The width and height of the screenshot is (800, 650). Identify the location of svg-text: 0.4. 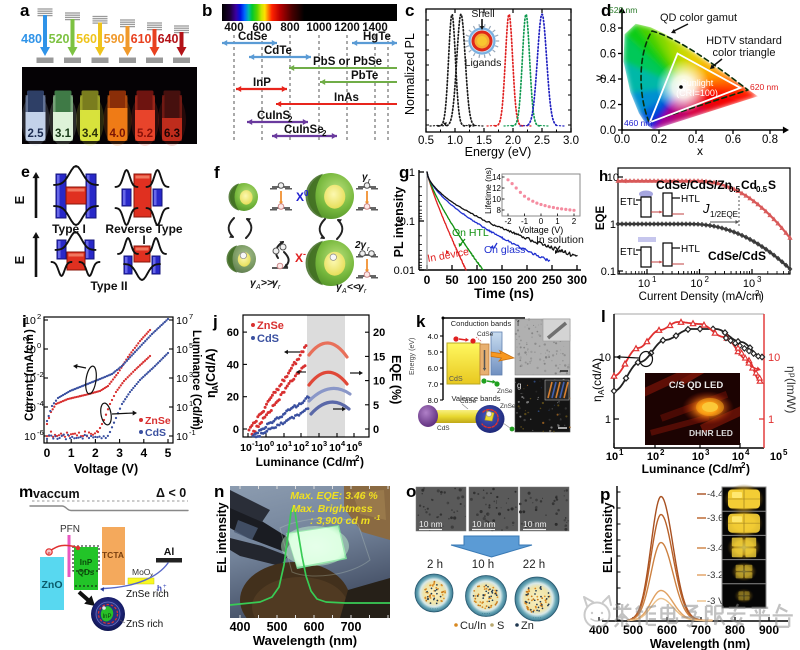
(608, 80).